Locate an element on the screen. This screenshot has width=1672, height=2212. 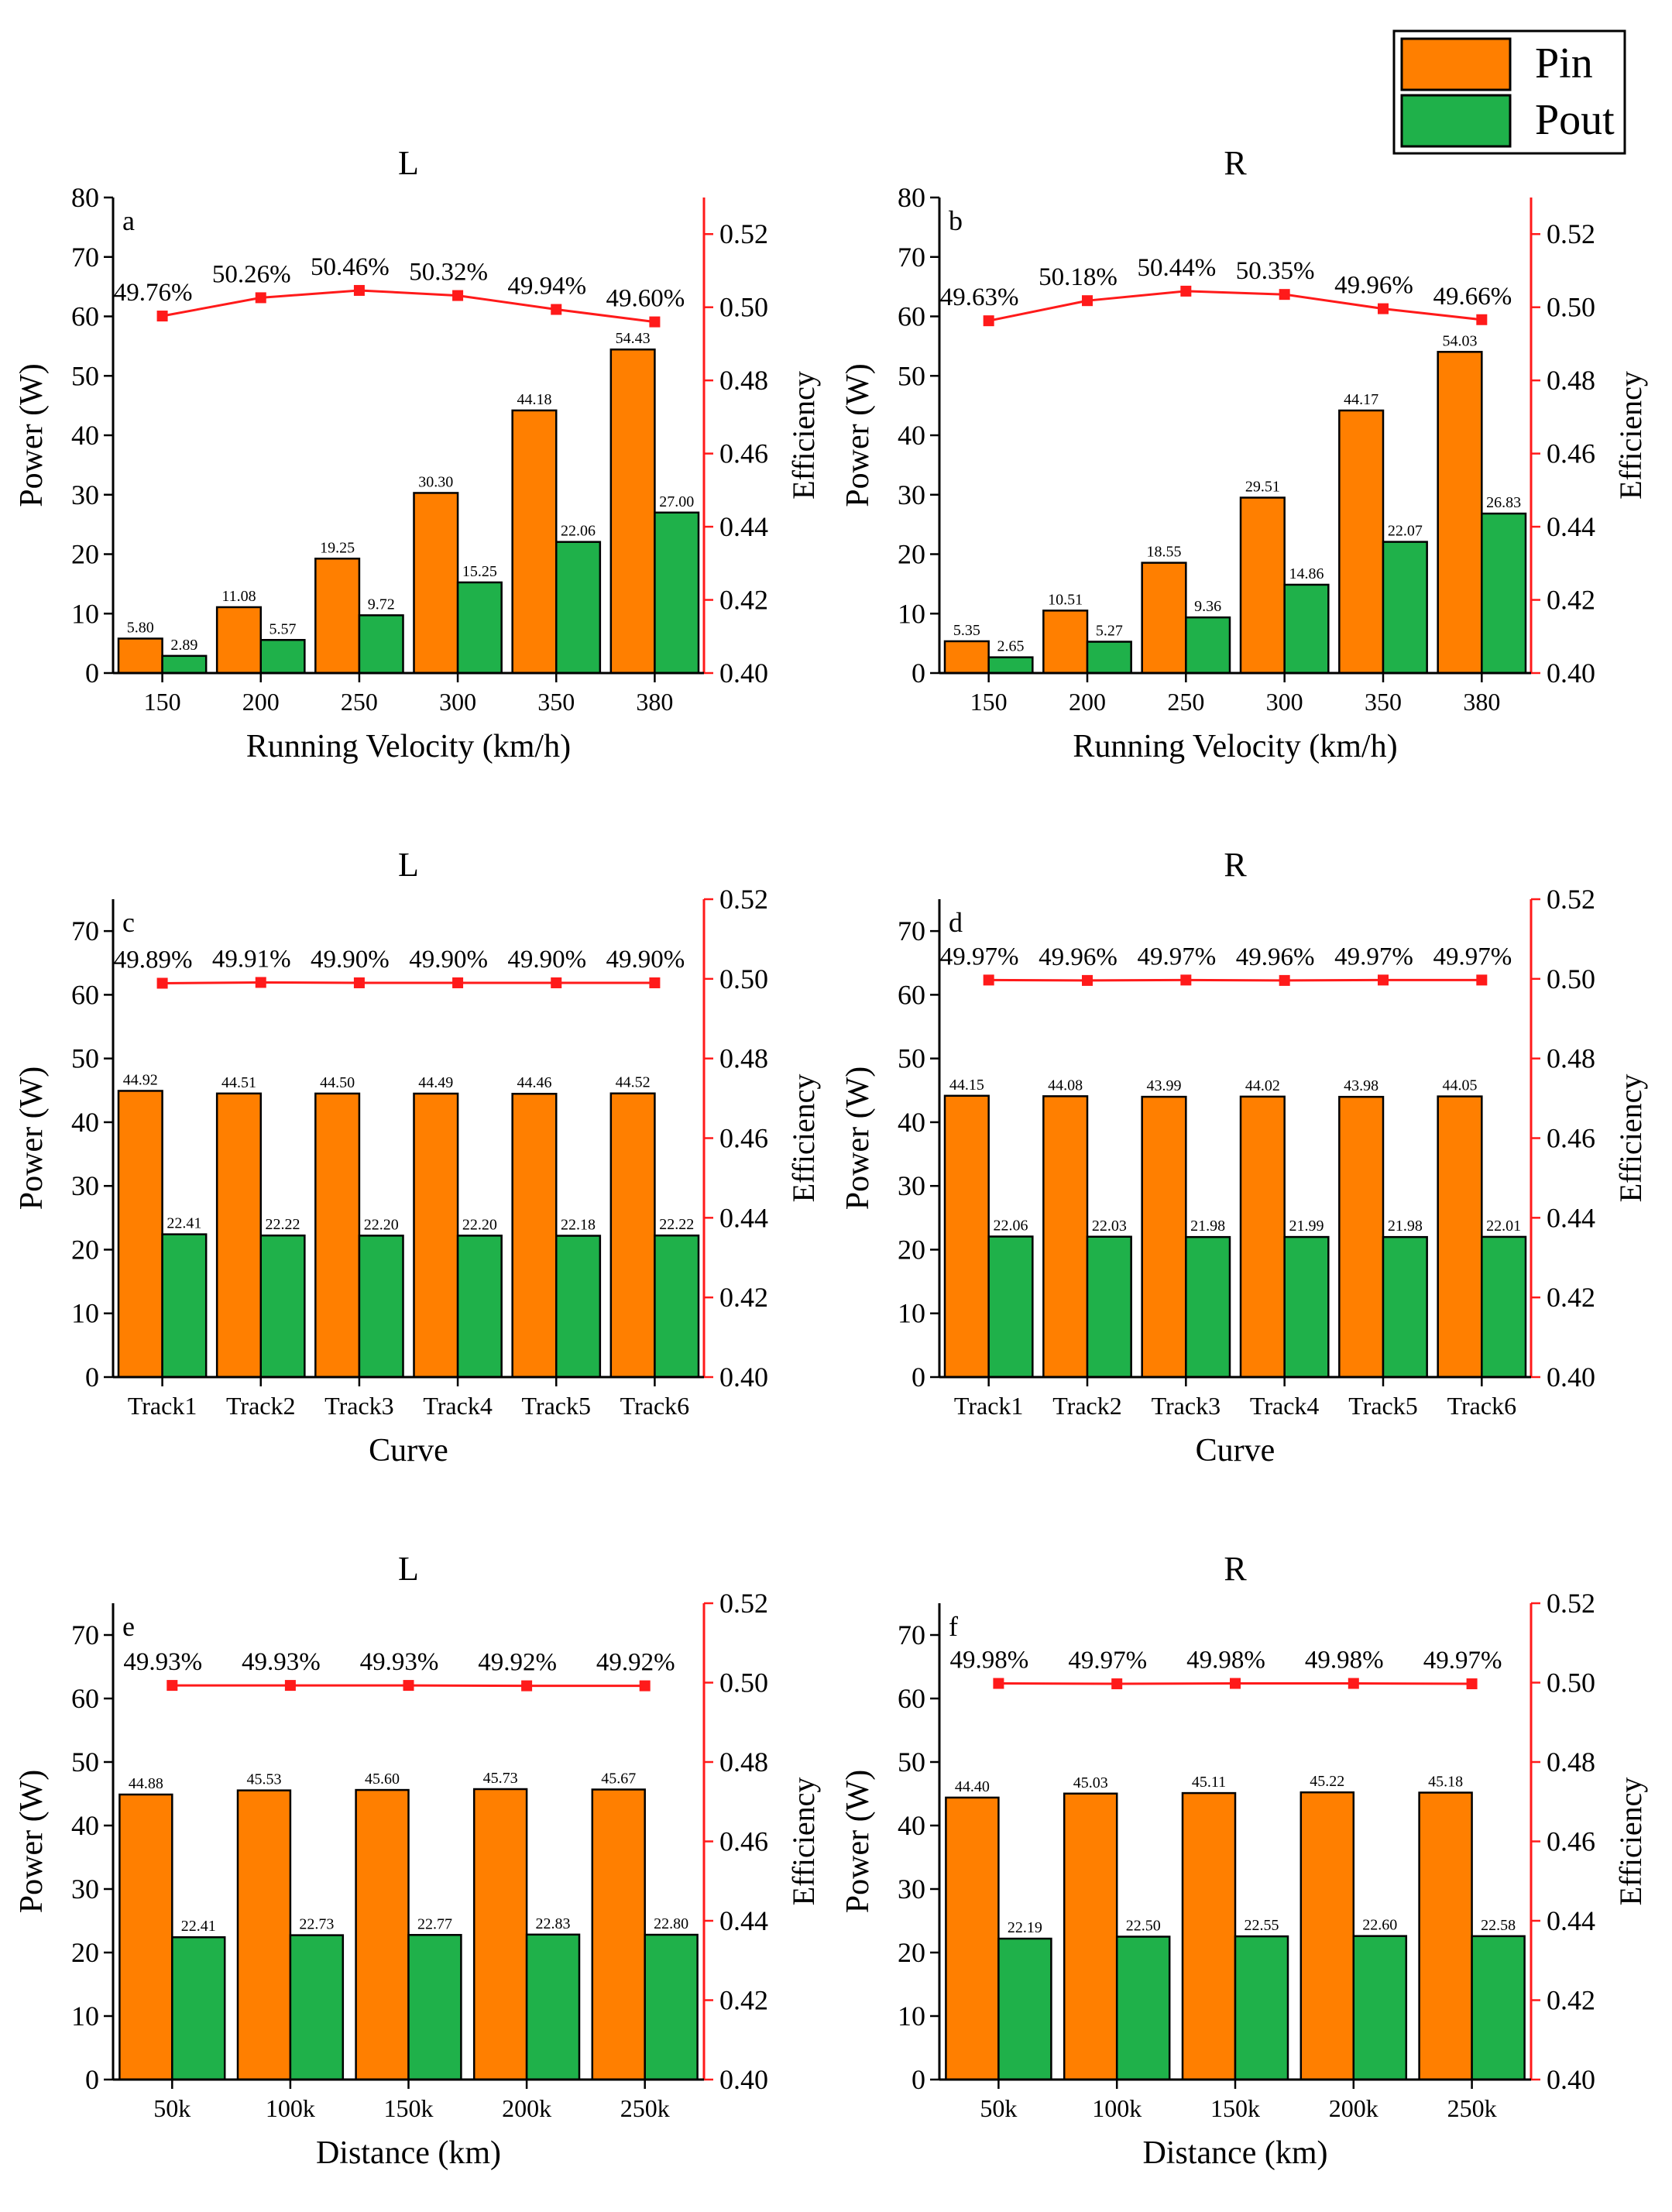
bar-label-pout-0: 22.06 is located at coordinates (1010, 1226).